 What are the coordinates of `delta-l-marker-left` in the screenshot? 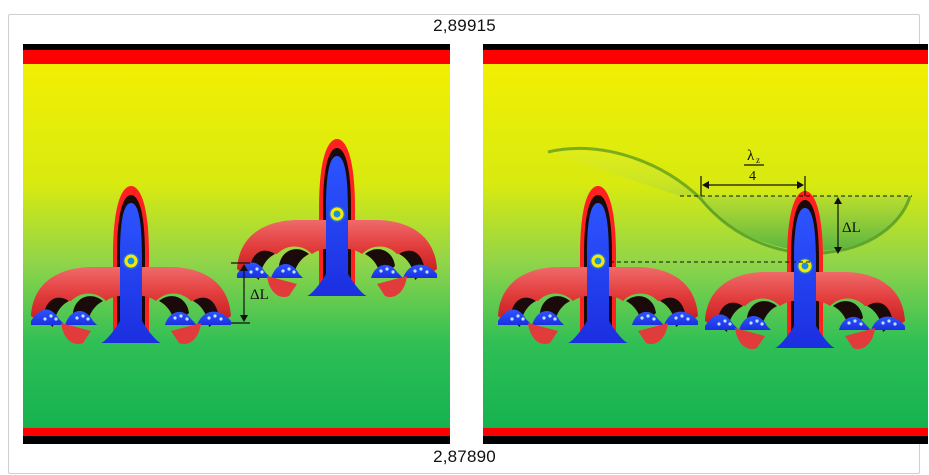 It's located at (240, 293).